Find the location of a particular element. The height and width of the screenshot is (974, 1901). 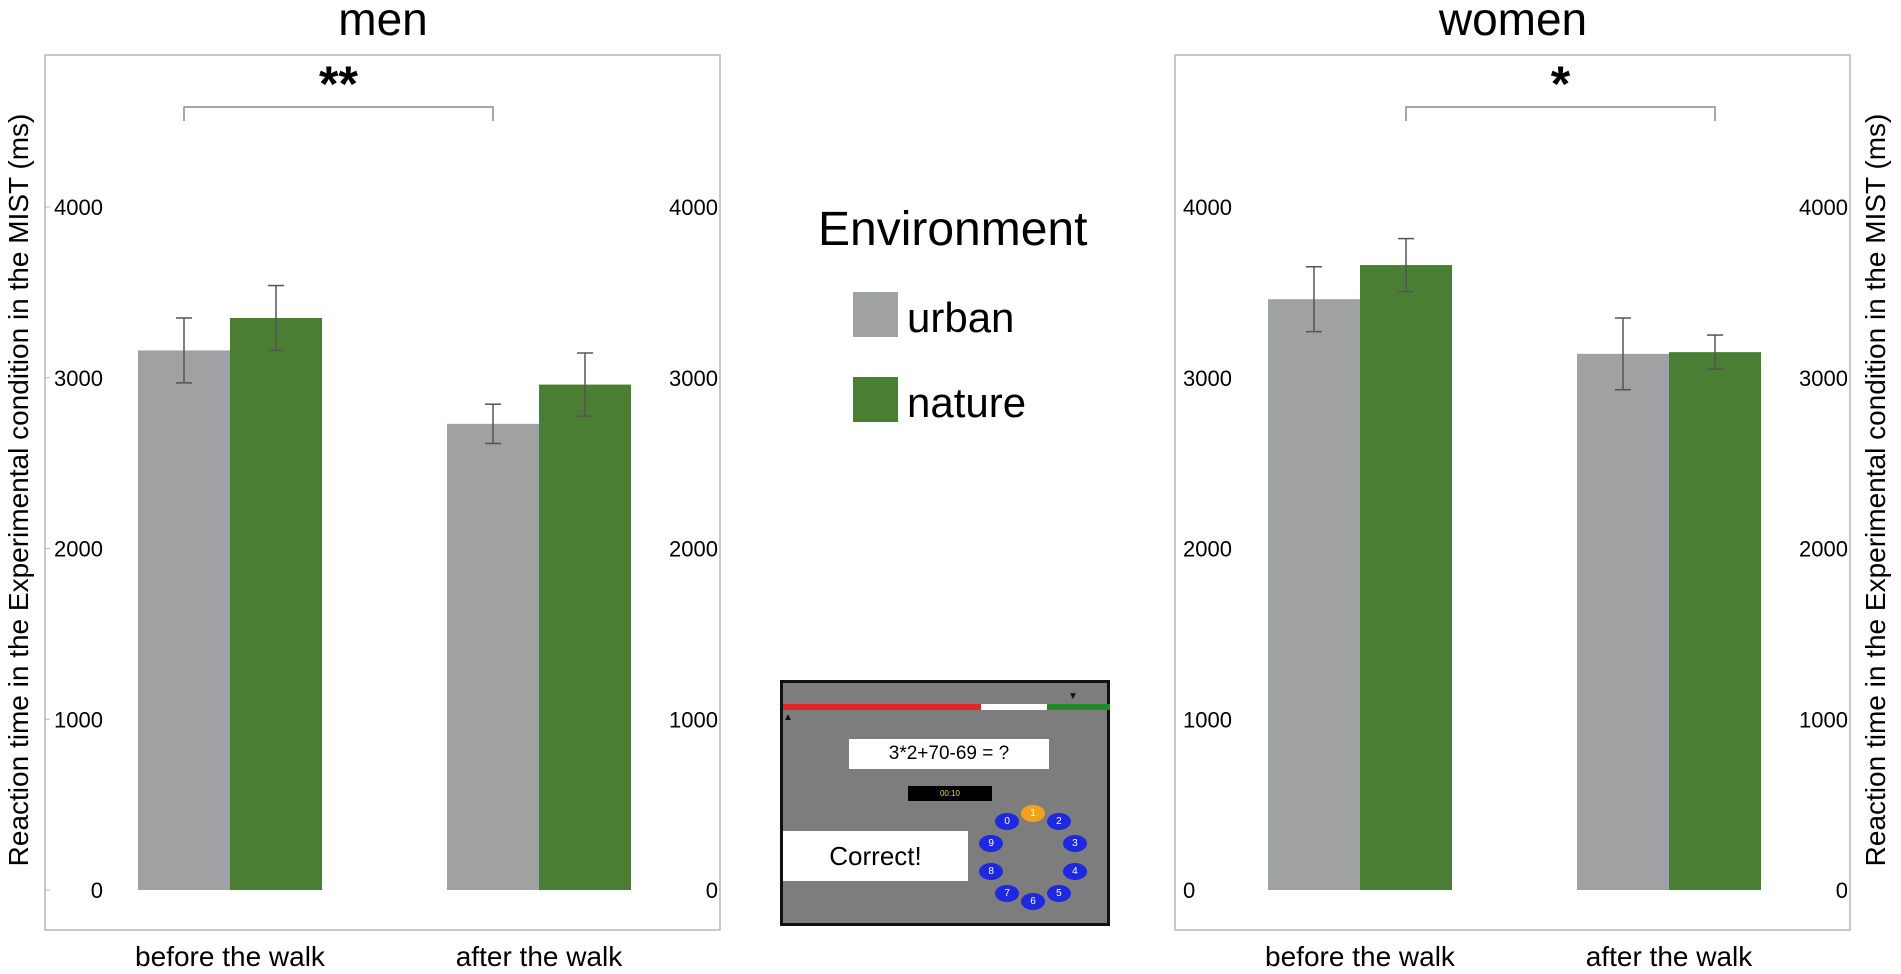

significance-label: ** is located at coordinates (338, 84).